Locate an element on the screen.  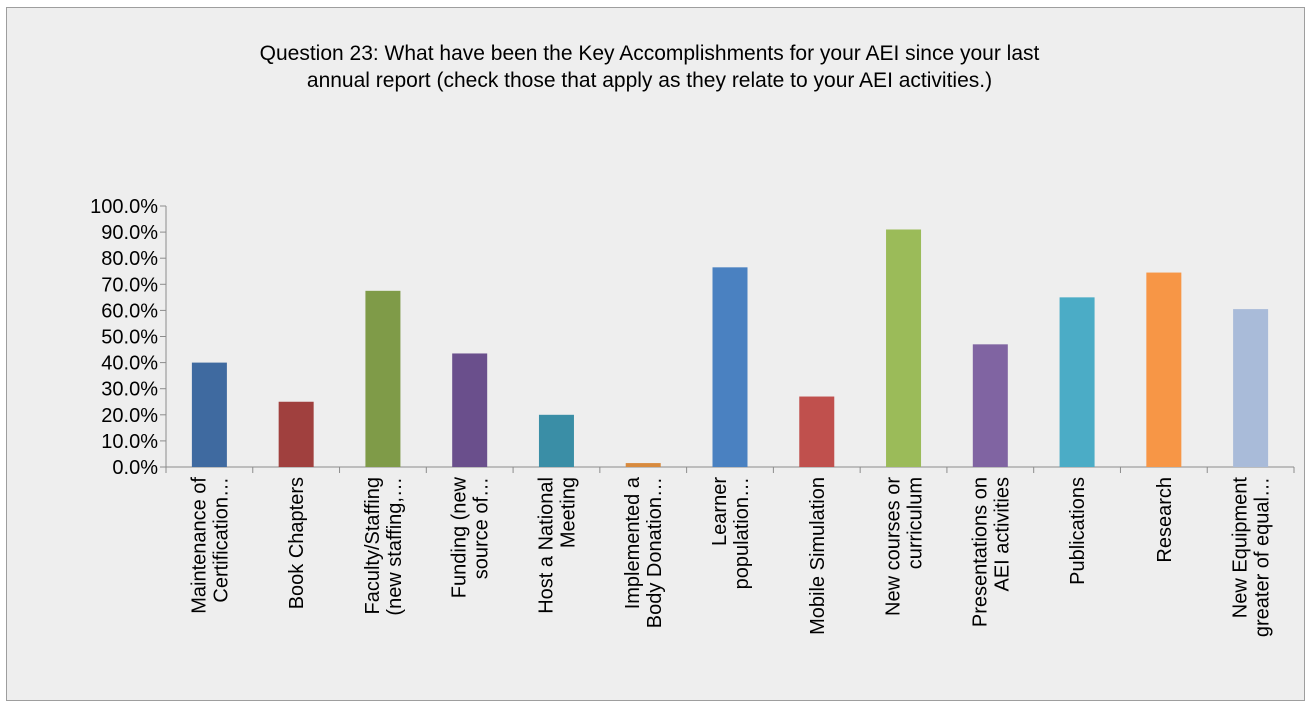
y-tick-label: 30.0% is located at coordinates (129, 390).